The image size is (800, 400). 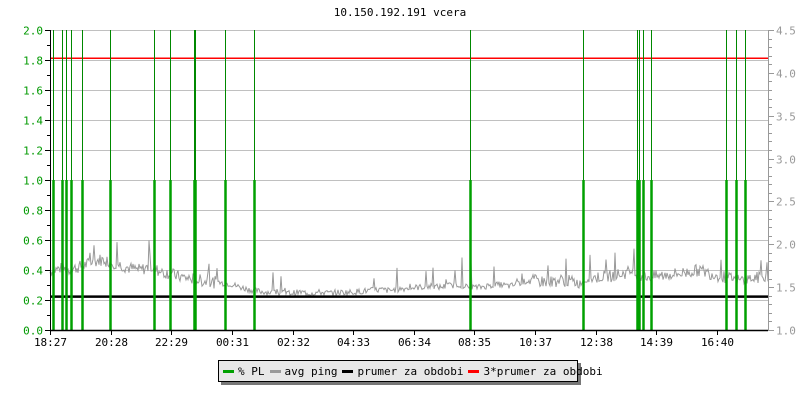 I want to click on right-tick-label: 4.0, so click(x=786, y=74).